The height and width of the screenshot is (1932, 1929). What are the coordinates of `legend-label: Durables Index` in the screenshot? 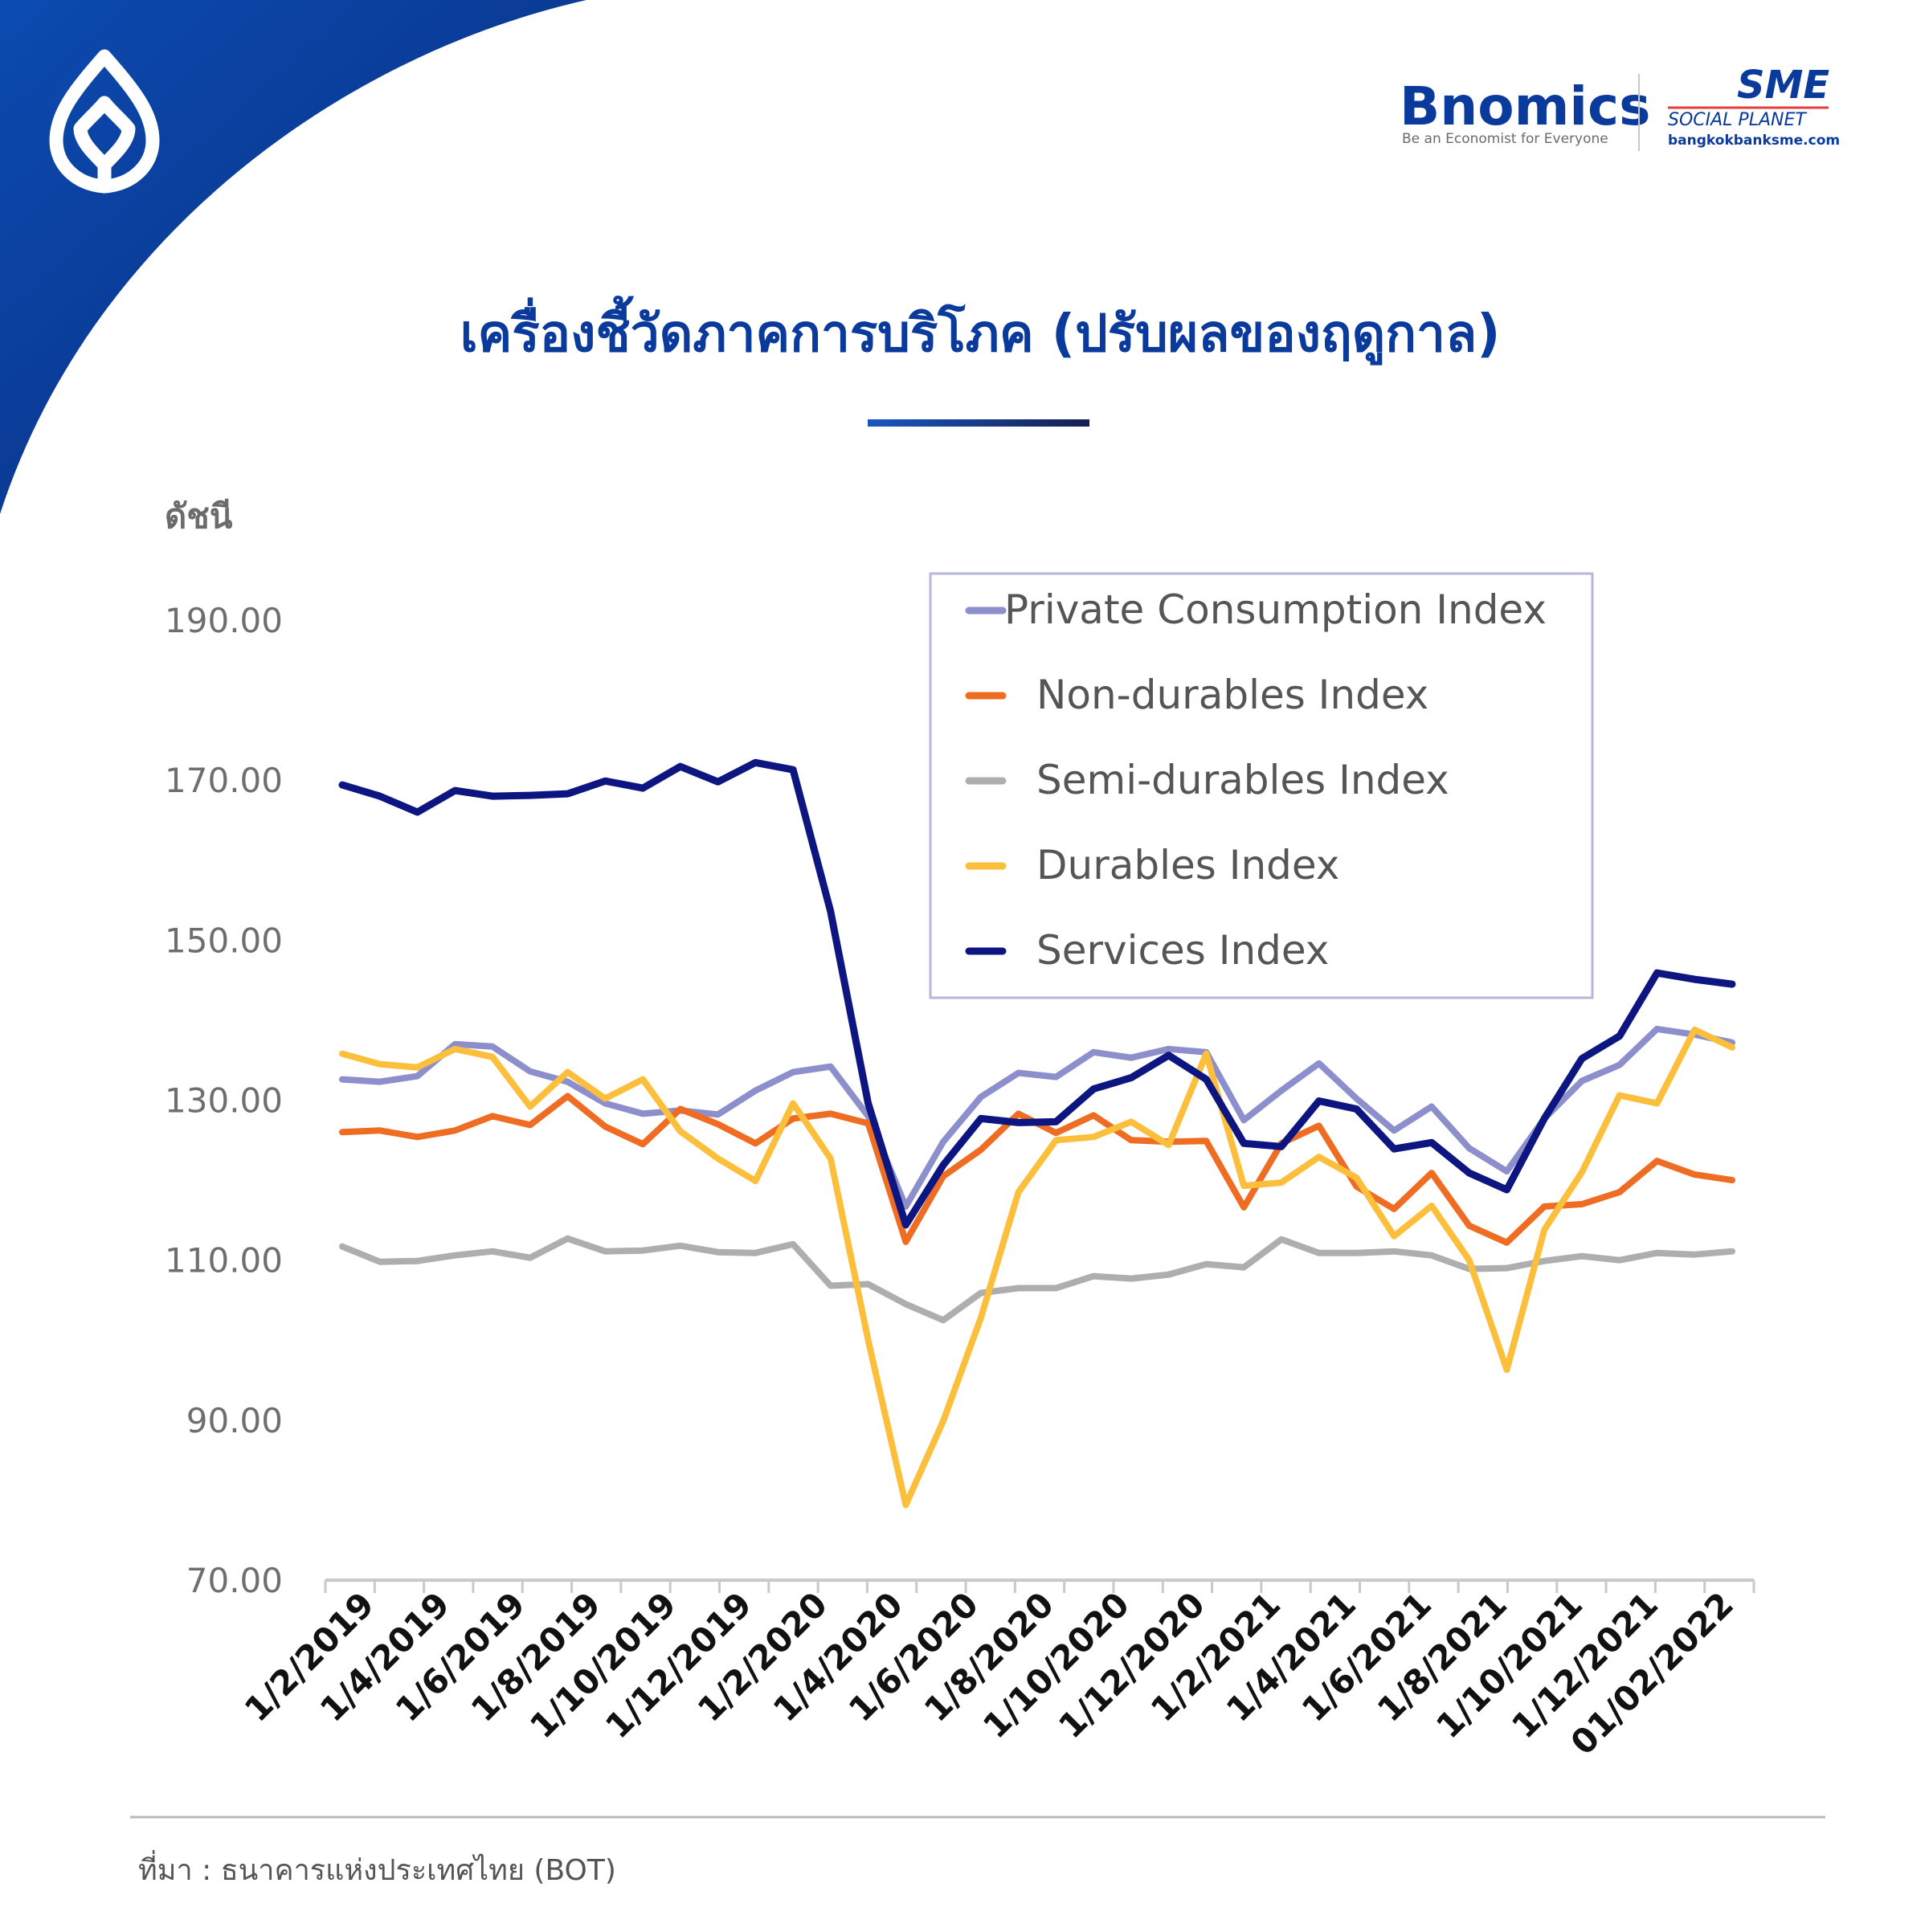 It's located at (1187, 865).